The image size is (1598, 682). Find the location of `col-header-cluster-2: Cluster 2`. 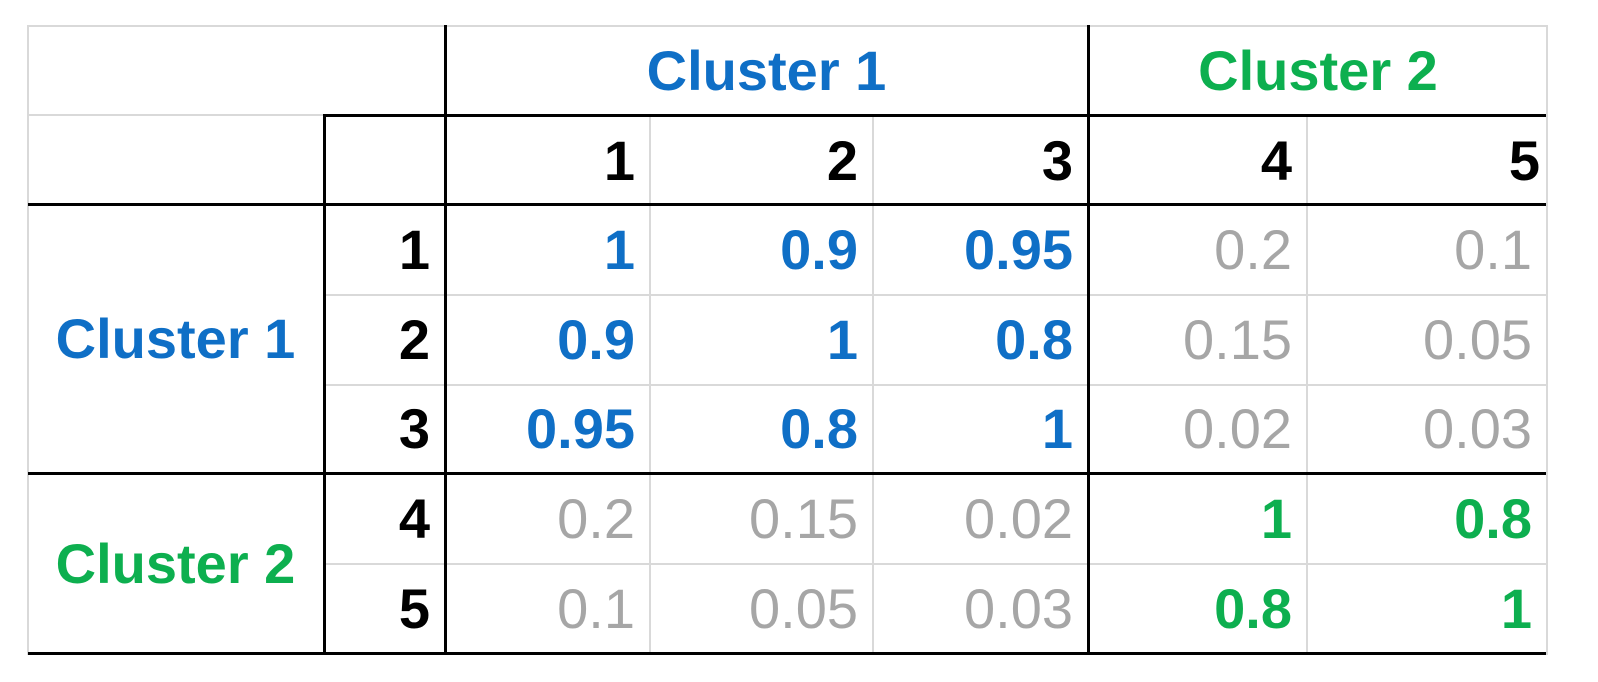

col-header-cluster-2: Cluster 2 is located at coordinates (1318, 70).